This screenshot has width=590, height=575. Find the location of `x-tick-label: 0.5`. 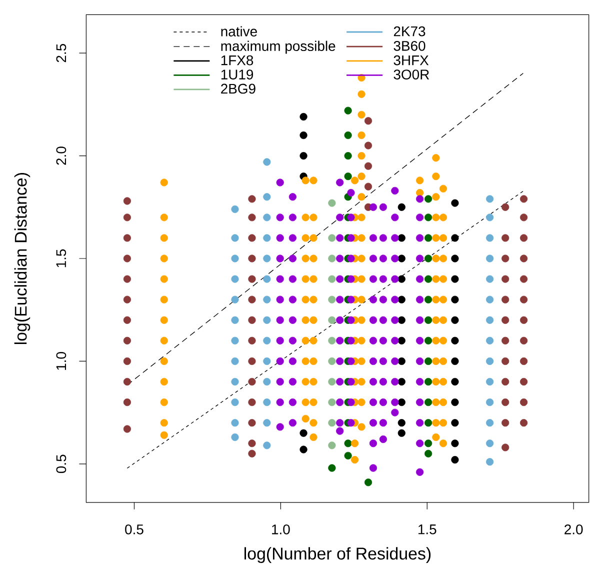

x-tick-label: 0.5 is located at coordinates (134, 529).